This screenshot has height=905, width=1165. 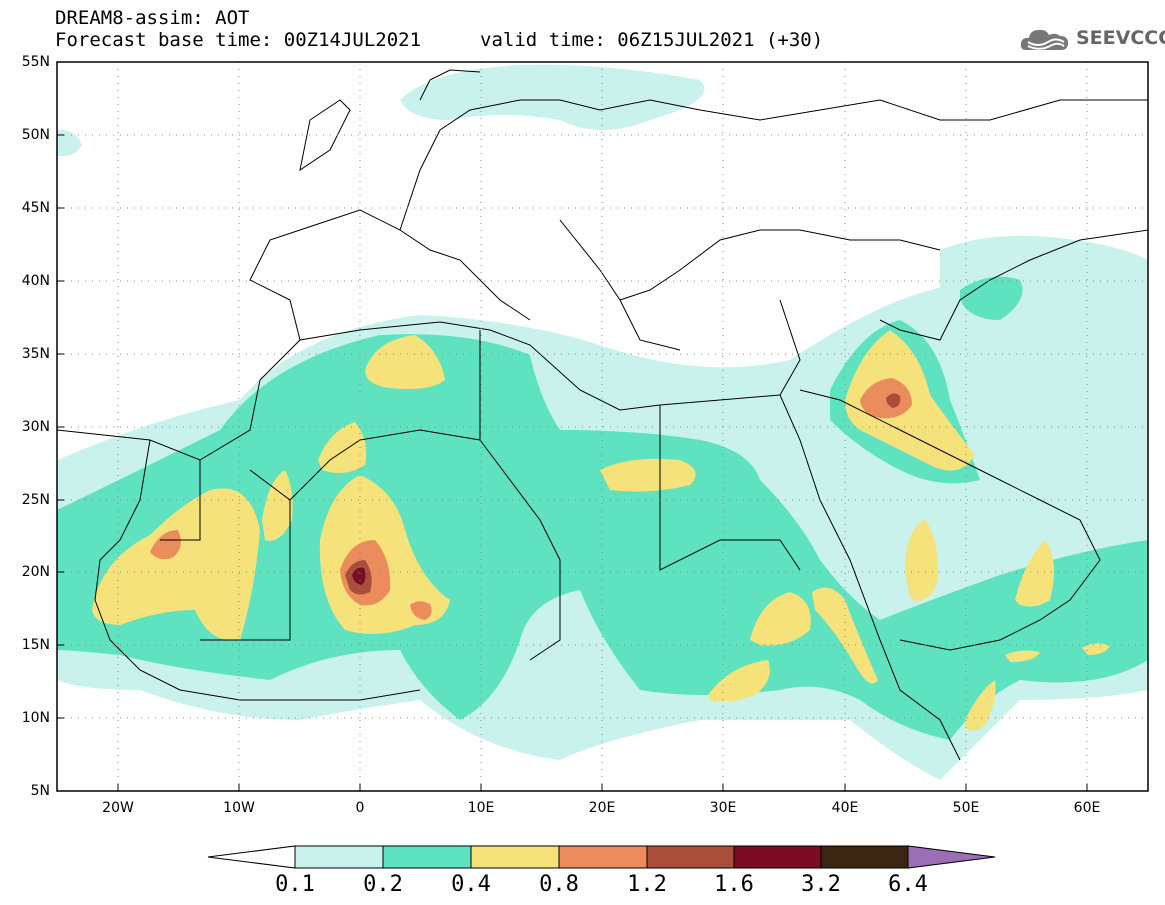 I want to click on lon-label-0: 0, so click(x=360, y=808).